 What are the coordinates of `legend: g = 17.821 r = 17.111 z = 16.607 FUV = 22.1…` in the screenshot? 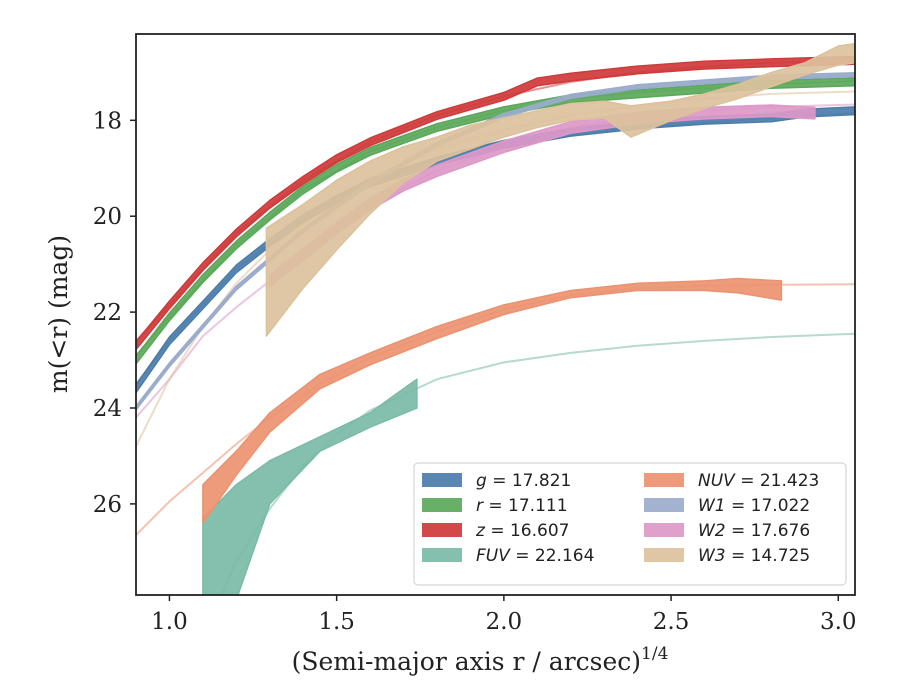 It's located at (630, 524).